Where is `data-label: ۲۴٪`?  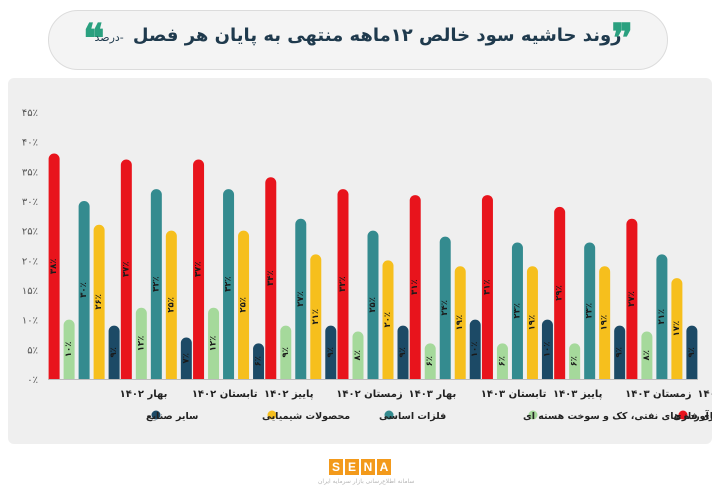 data-label: ۲۴٪ is located at coordinates (445, 308).